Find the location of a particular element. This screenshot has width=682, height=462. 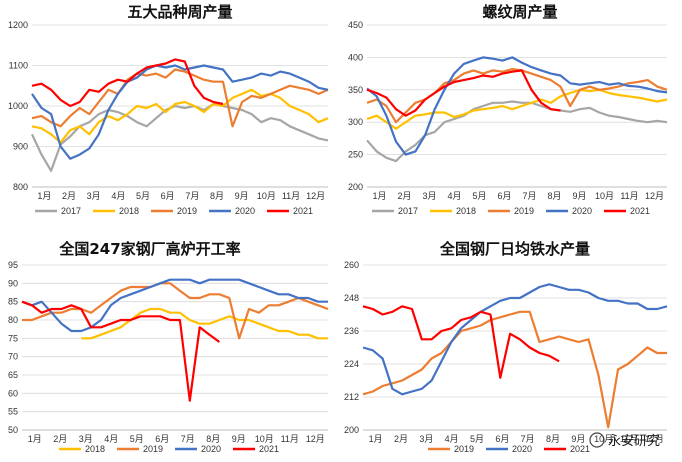

watermark-text: 永安研究 is located at coordinates (634, 441).